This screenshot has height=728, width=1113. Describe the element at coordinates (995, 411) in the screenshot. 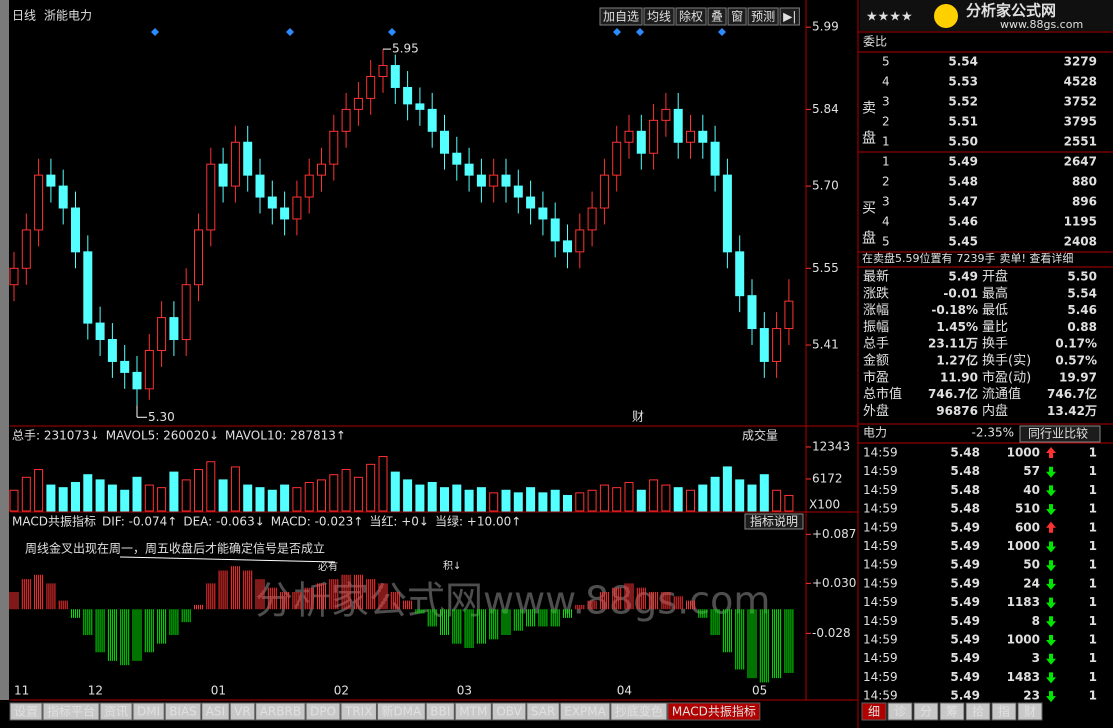

I see `quote-label: 内盘` at that location.